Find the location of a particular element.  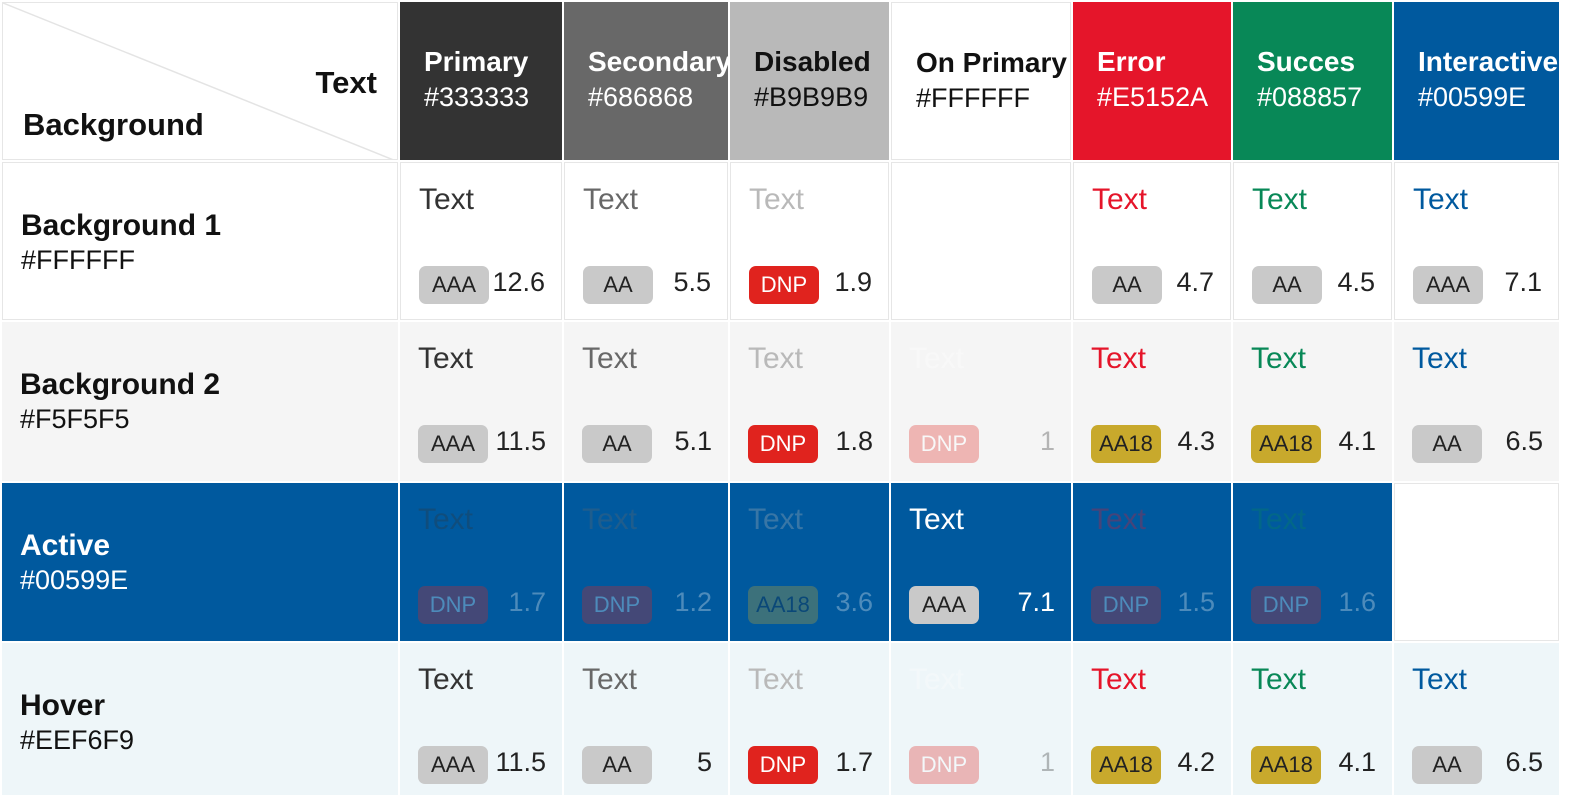

contrast-cell: Text AA 6.5 is located at coordinates (1476, 719).